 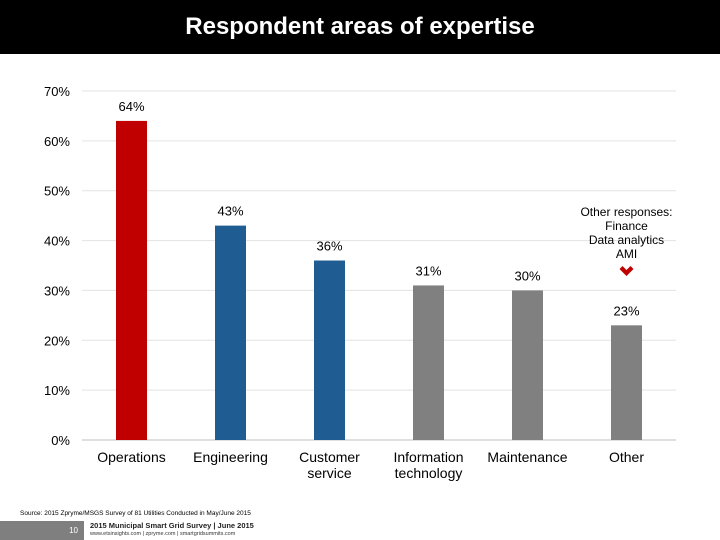 I want to click on y-tick-label: 70%, so click(x=57, y=91).